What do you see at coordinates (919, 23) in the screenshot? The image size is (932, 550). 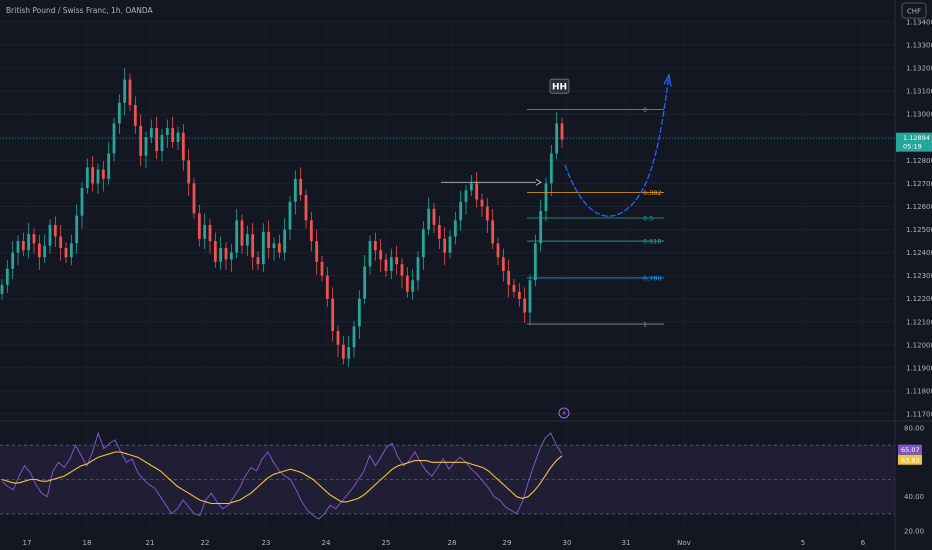 I see `price-tick-label: 1.13400` at bounding box center [919, 23].